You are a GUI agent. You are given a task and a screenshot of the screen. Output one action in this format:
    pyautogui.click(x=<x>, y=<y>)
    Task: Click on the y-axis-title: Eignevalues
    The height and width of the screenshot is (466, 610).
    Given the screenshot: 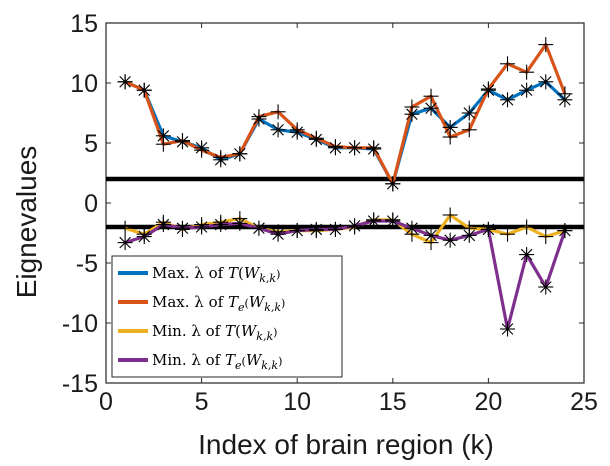 What is the action you would take?
    pyautogui.click(x=26, y=222)
    